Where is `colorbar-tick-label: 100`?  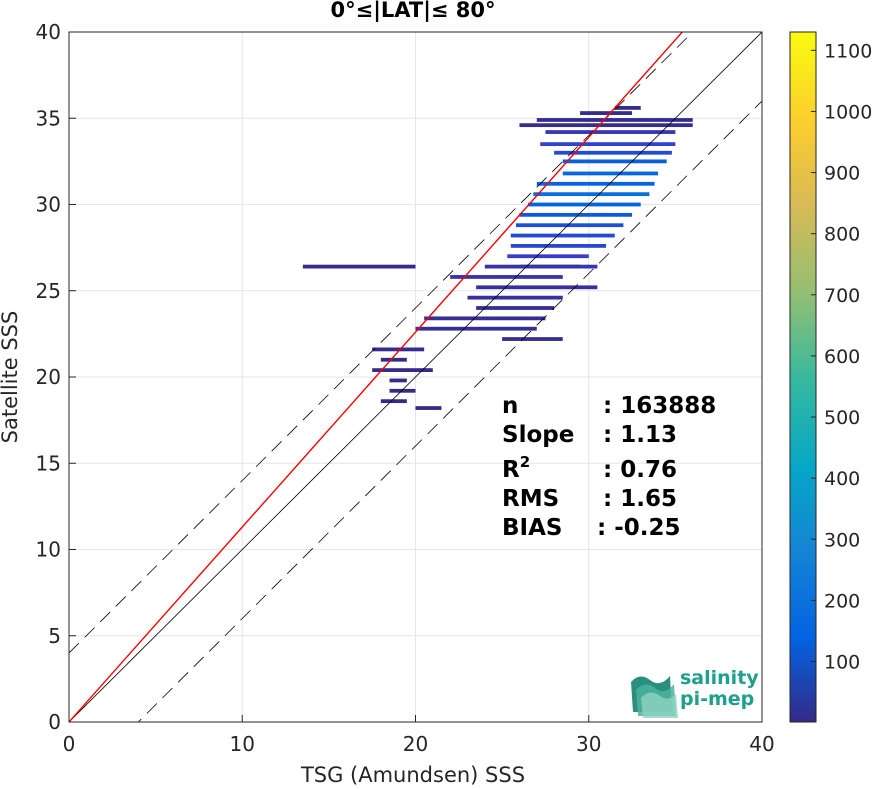 colorbar-tick-label: 100 is located at coordinates (842, 662).